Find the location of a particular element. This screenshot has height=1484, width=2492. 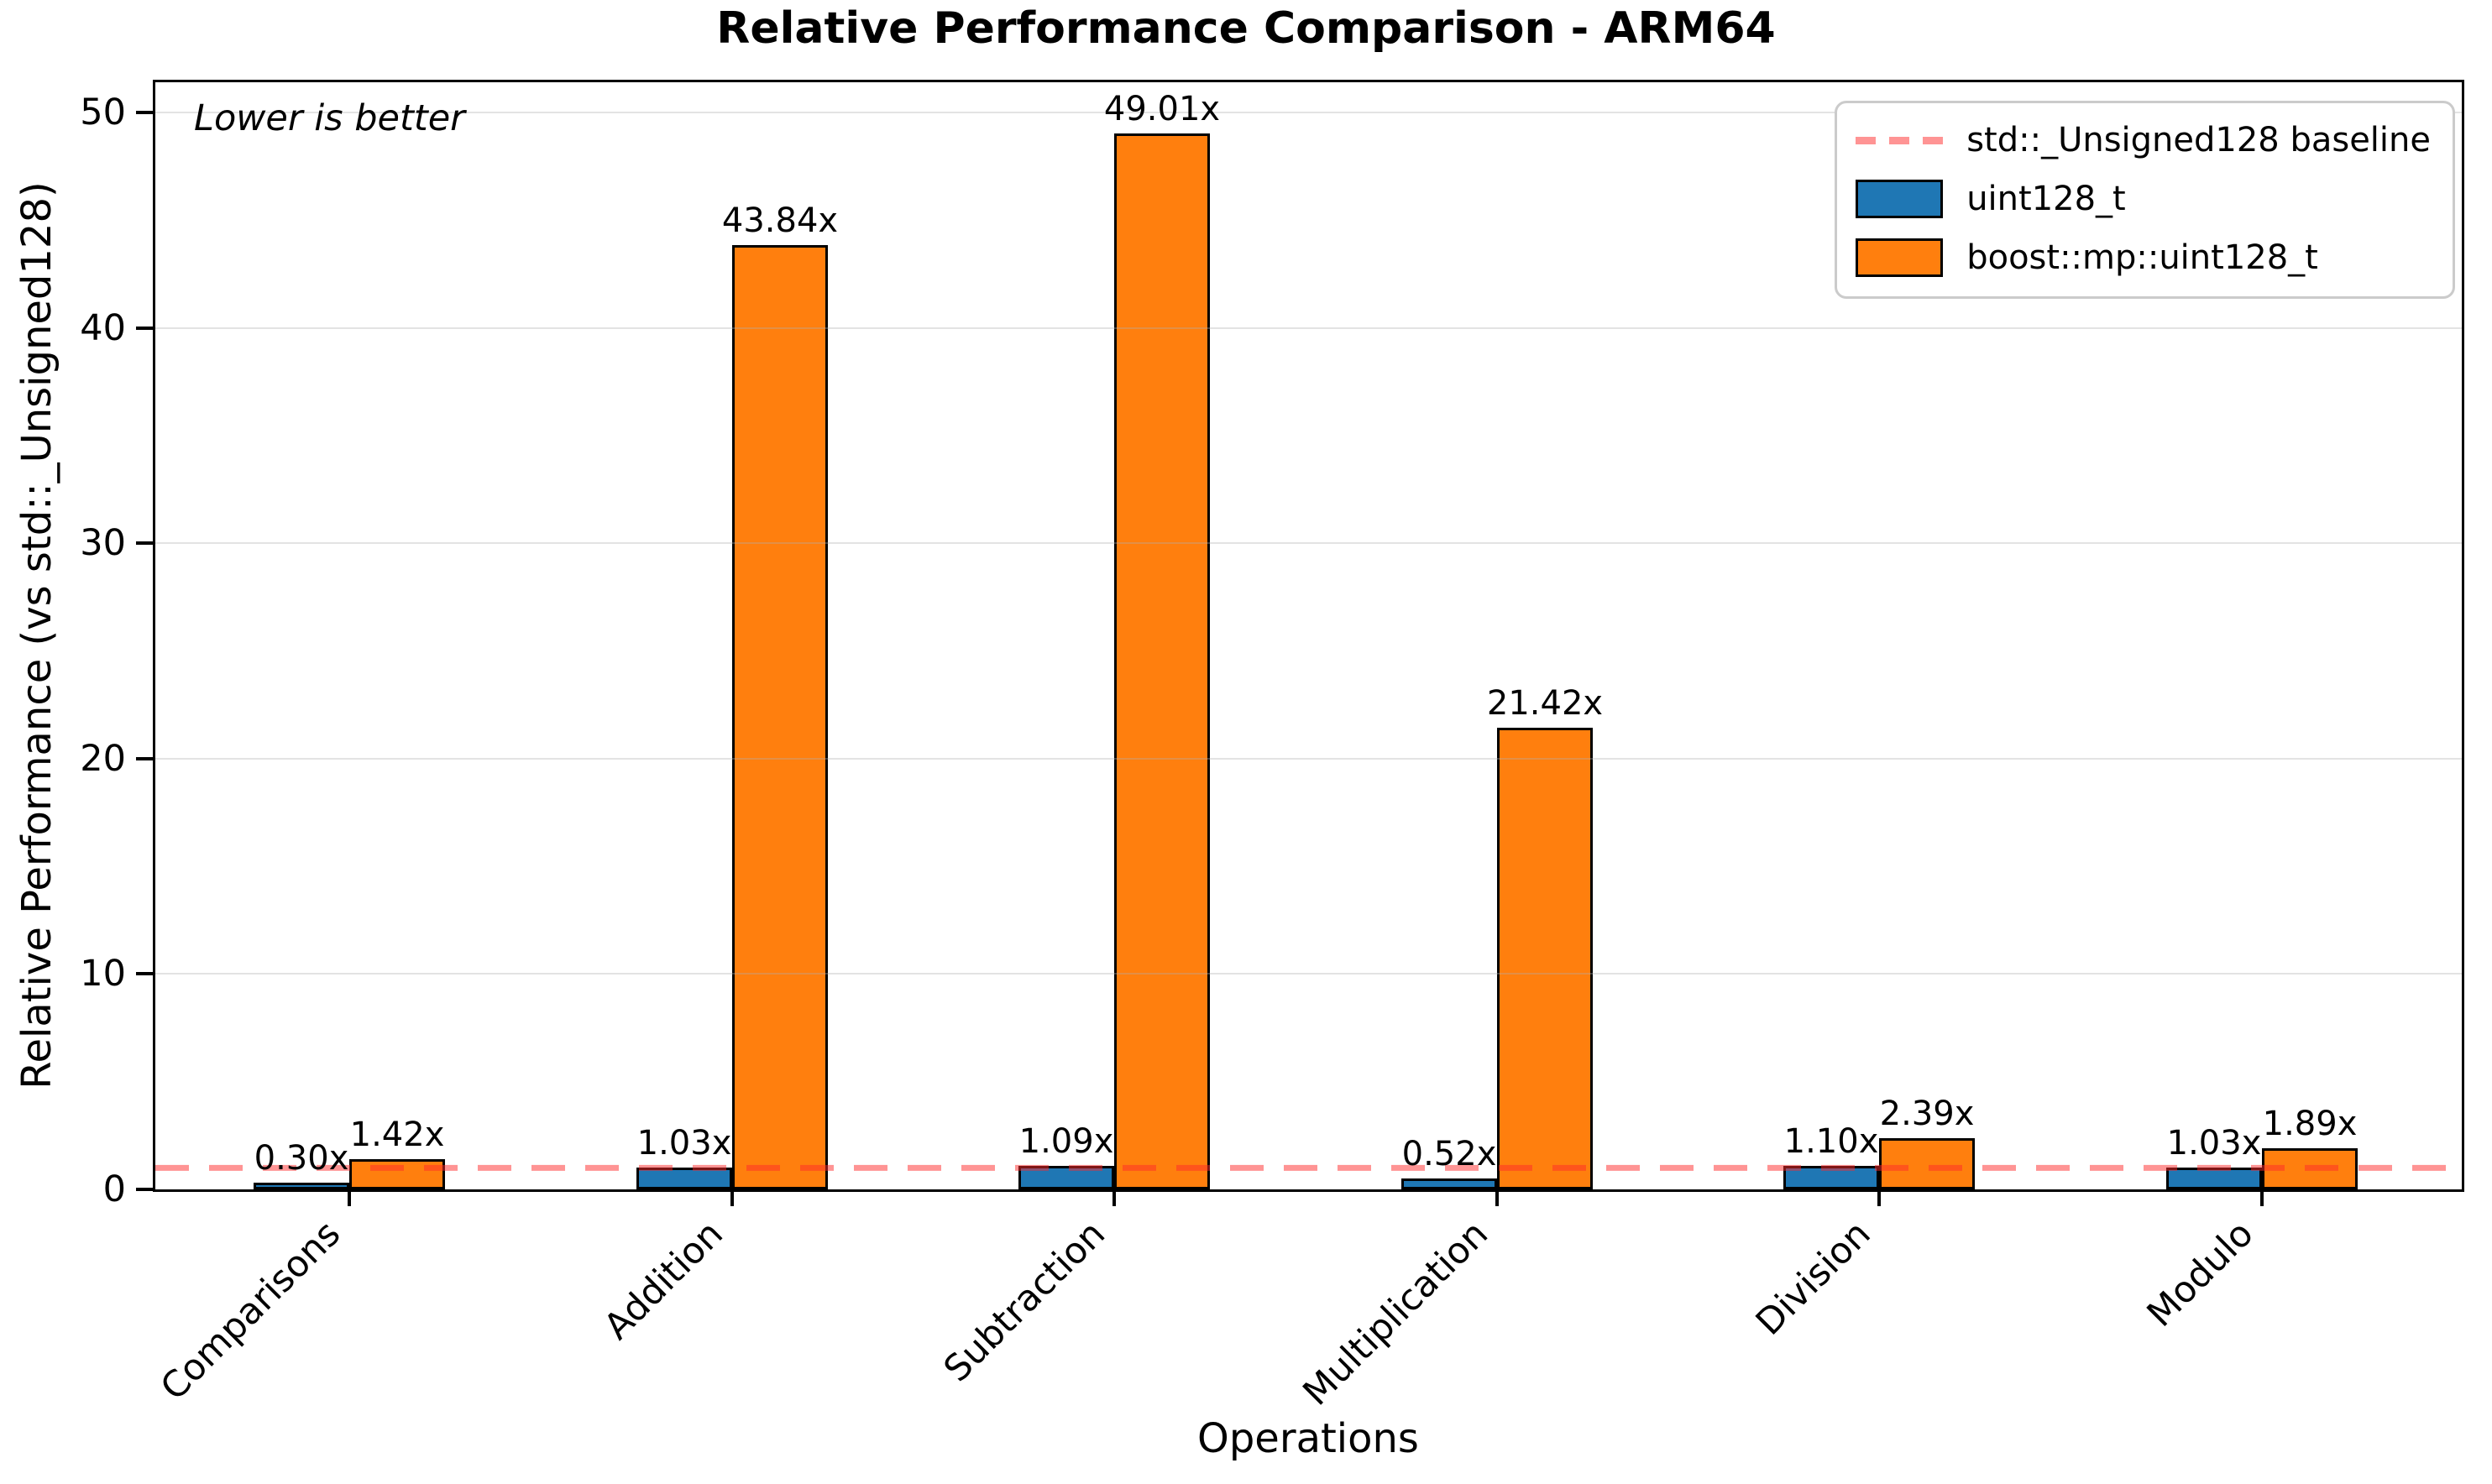

y-tick-label: 50 is located at coordinates (103, 112).